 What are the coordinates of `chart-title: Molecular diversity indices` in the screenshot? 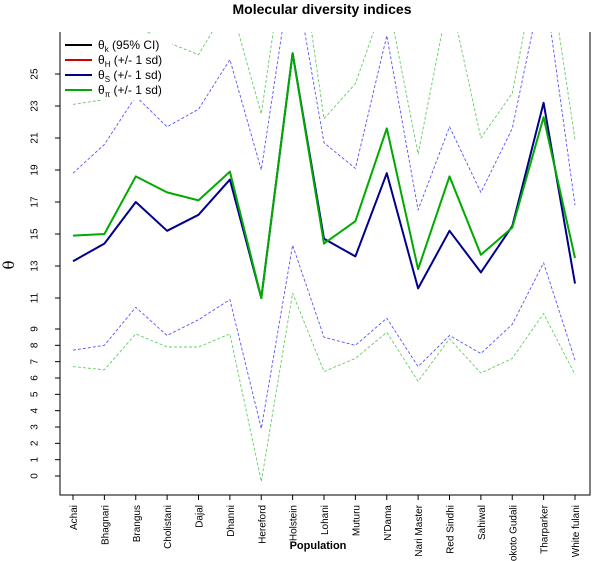 It's located at (322, 9).